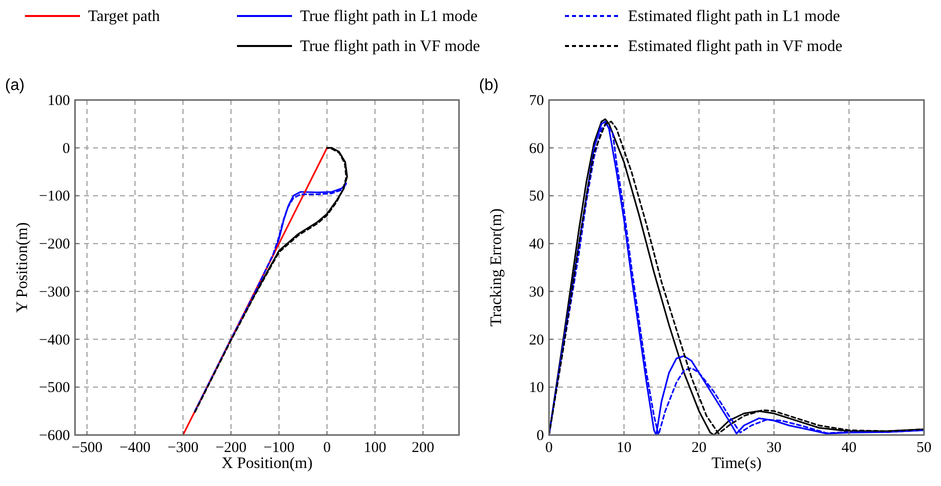  I want to click on legend-label: Estimated flight path in L1 mode, so click(734, 16).